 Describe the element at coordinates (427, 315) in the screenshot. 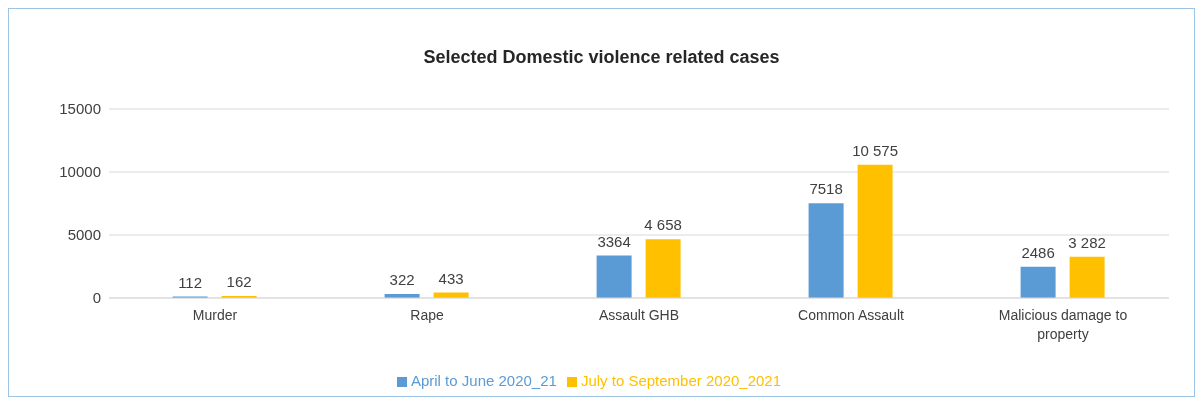

I see `x-tick-label: Rape` at that location.